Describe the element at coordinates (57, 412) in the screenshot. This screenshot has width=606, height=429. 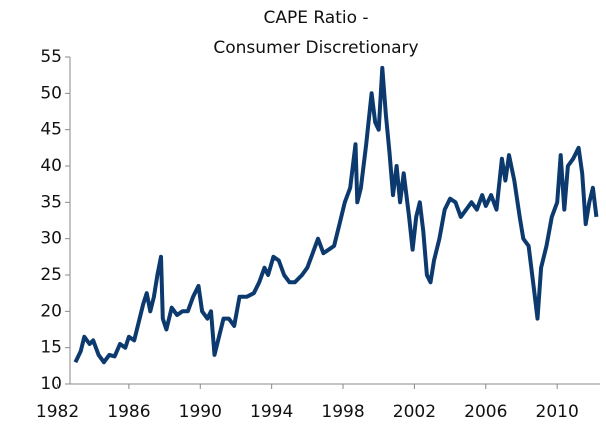
I see `x-tick-label: 1982` at that location.